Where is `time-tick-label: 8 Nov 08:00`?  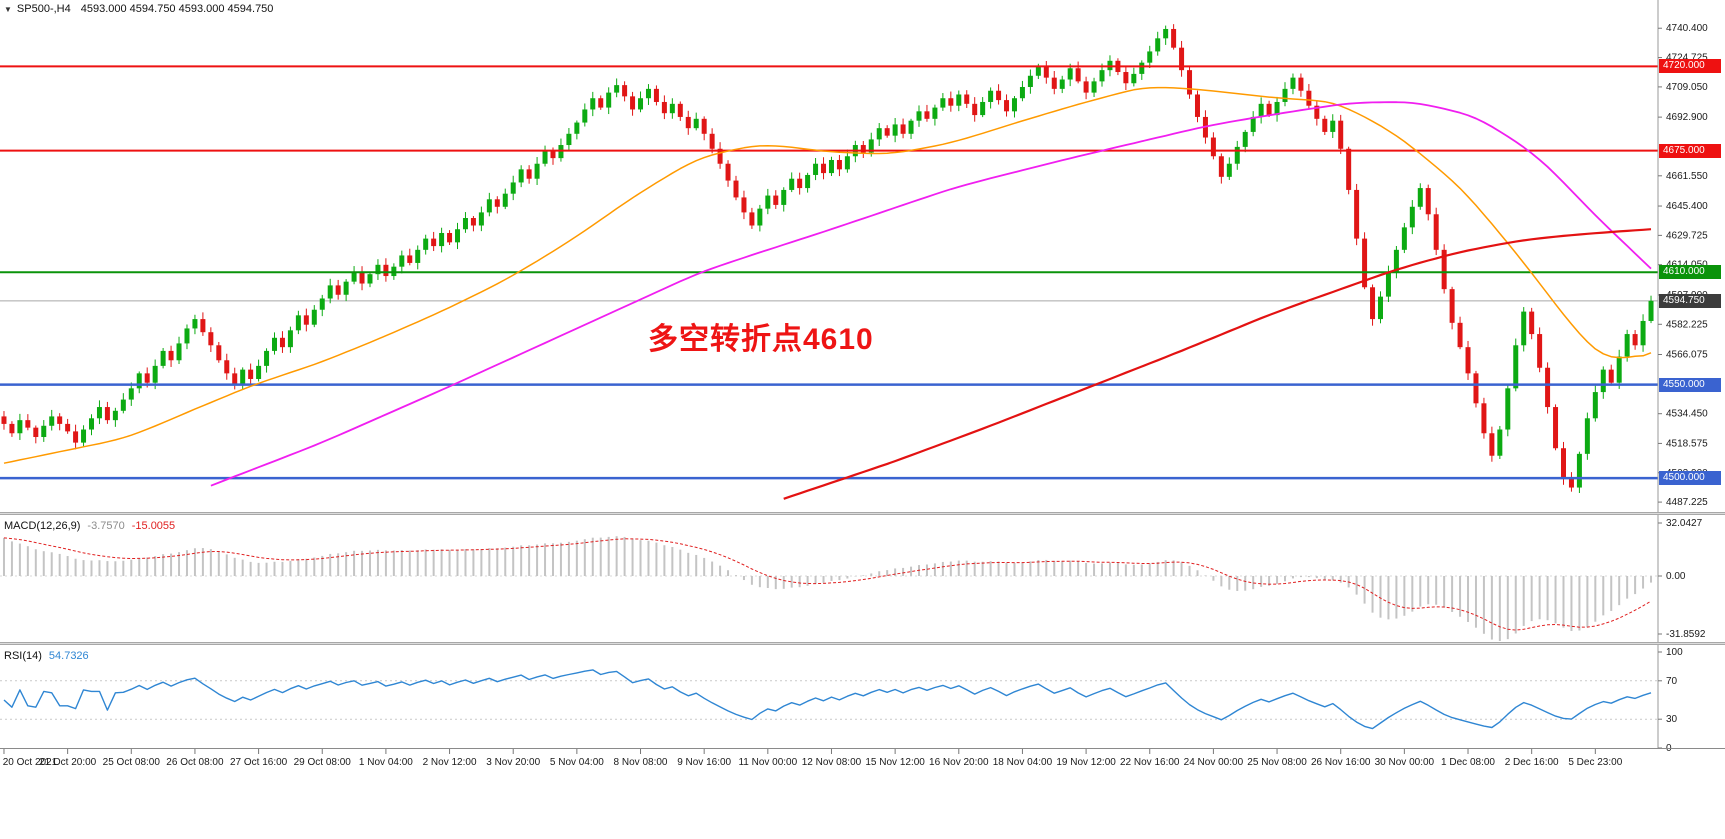 time-tick-label: 8 Nov 08:00 is located at coordinates (641, 762).